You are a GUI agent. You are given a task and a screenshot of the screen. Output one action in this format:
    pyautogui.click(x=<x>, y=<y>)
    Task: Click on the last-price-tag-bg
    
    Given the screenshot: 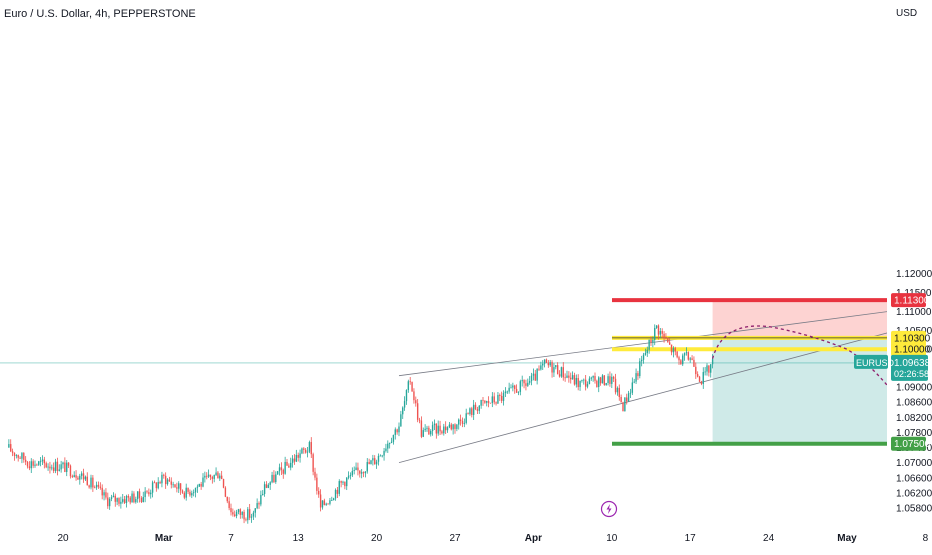 What is the action you would take?
    pyautogui.click(x=909, y=367)
    